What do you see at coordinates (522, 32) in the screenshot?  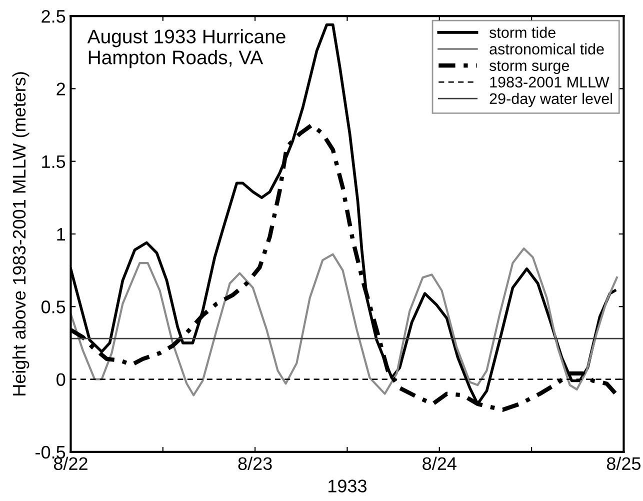 I see `legend-label: storm tide` at bounding box center [522, 32].